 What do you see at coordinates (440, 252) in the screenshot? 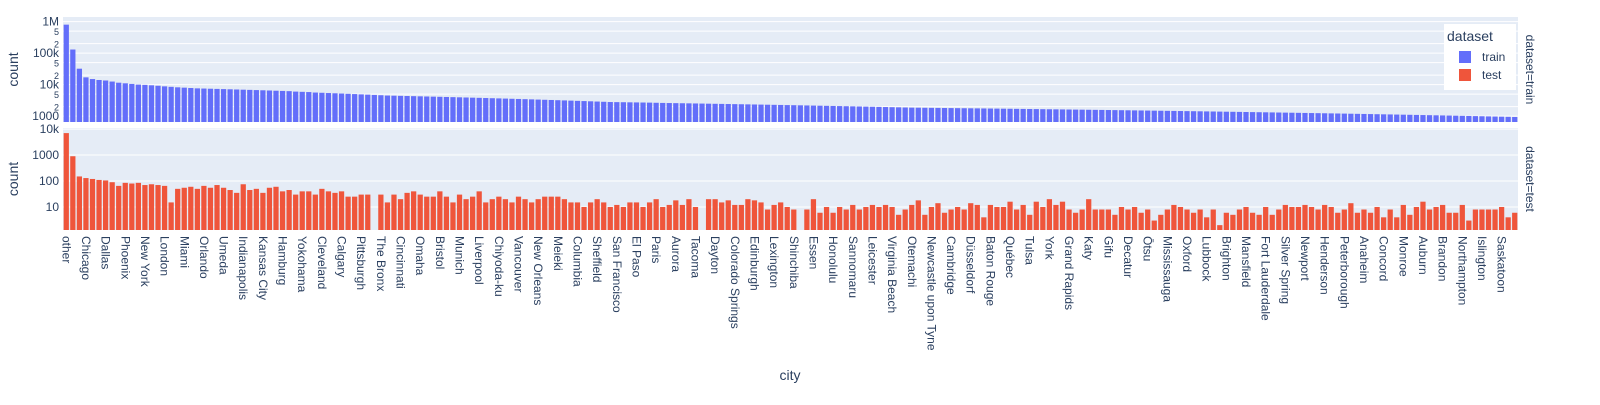
I see `x-tick-label: Bristol` at bounding box center [440, 252].